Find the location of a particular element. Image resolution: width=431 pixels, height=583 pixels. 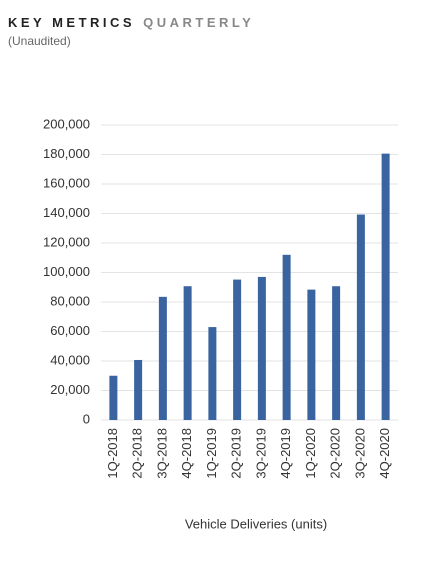

y-tick-label: 140,000 is located at coordinates (66, 212).